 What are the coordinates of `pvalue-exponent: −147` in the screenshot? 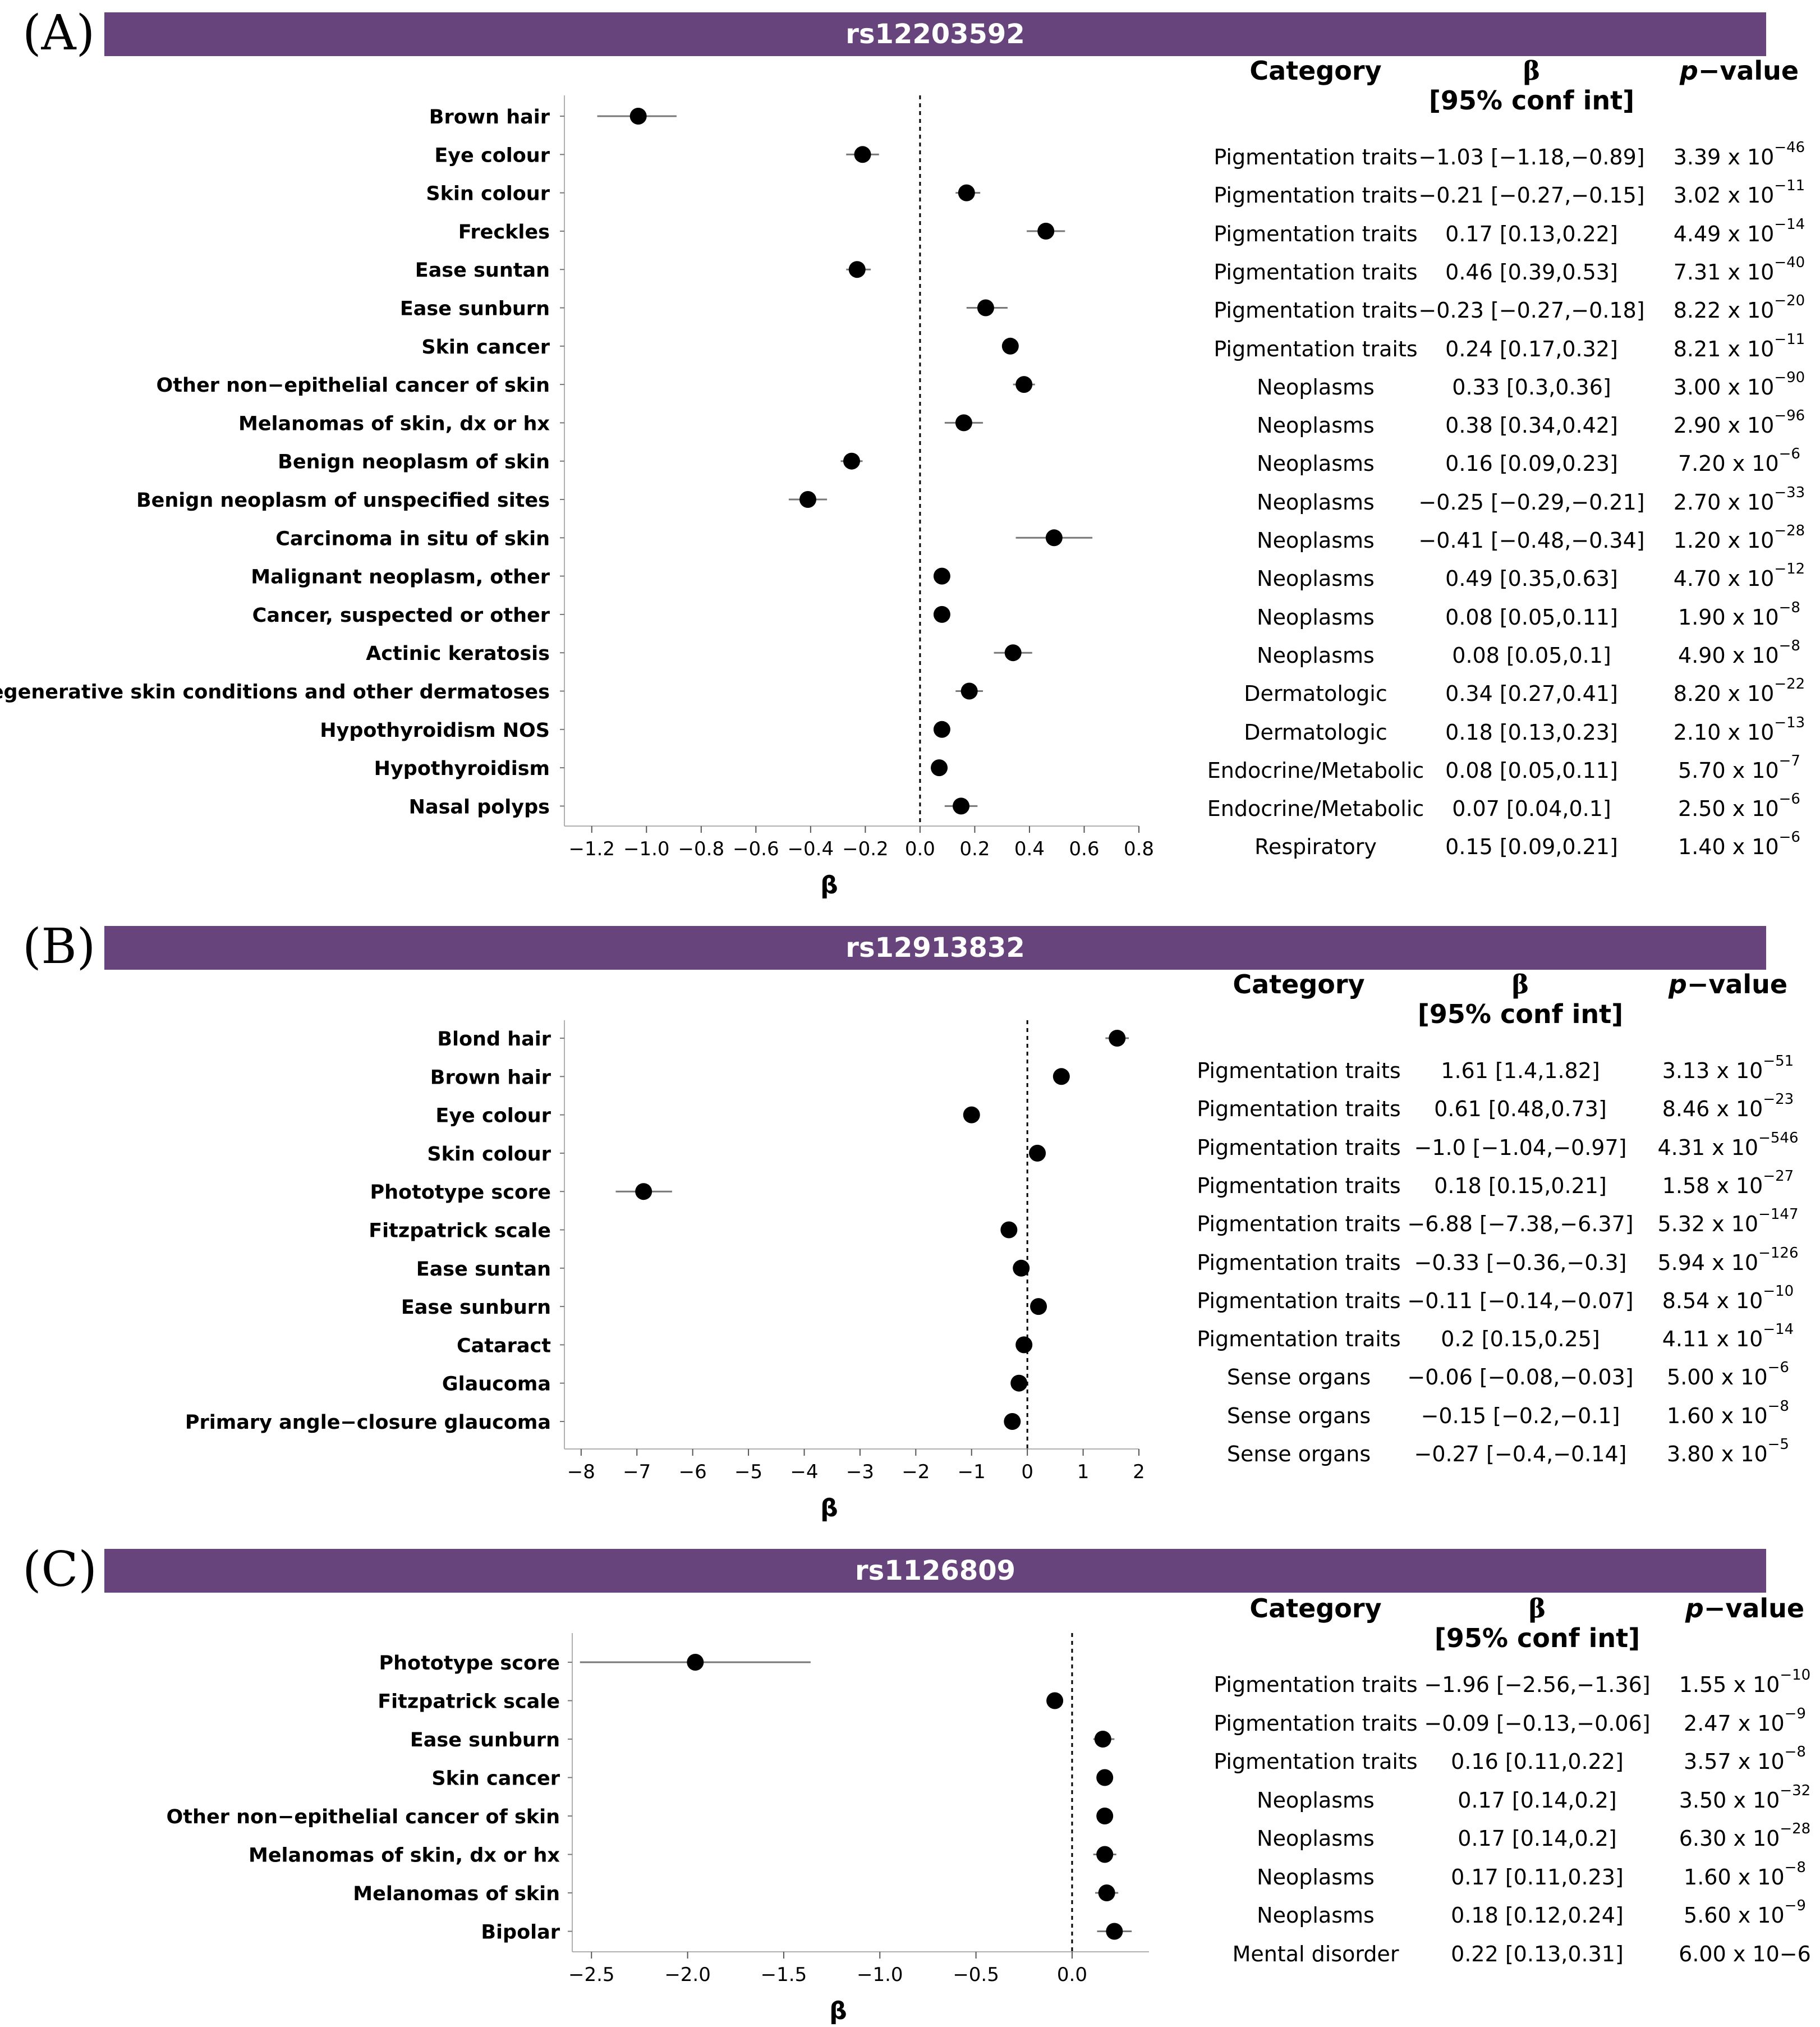 It's located at (1778, 1214).